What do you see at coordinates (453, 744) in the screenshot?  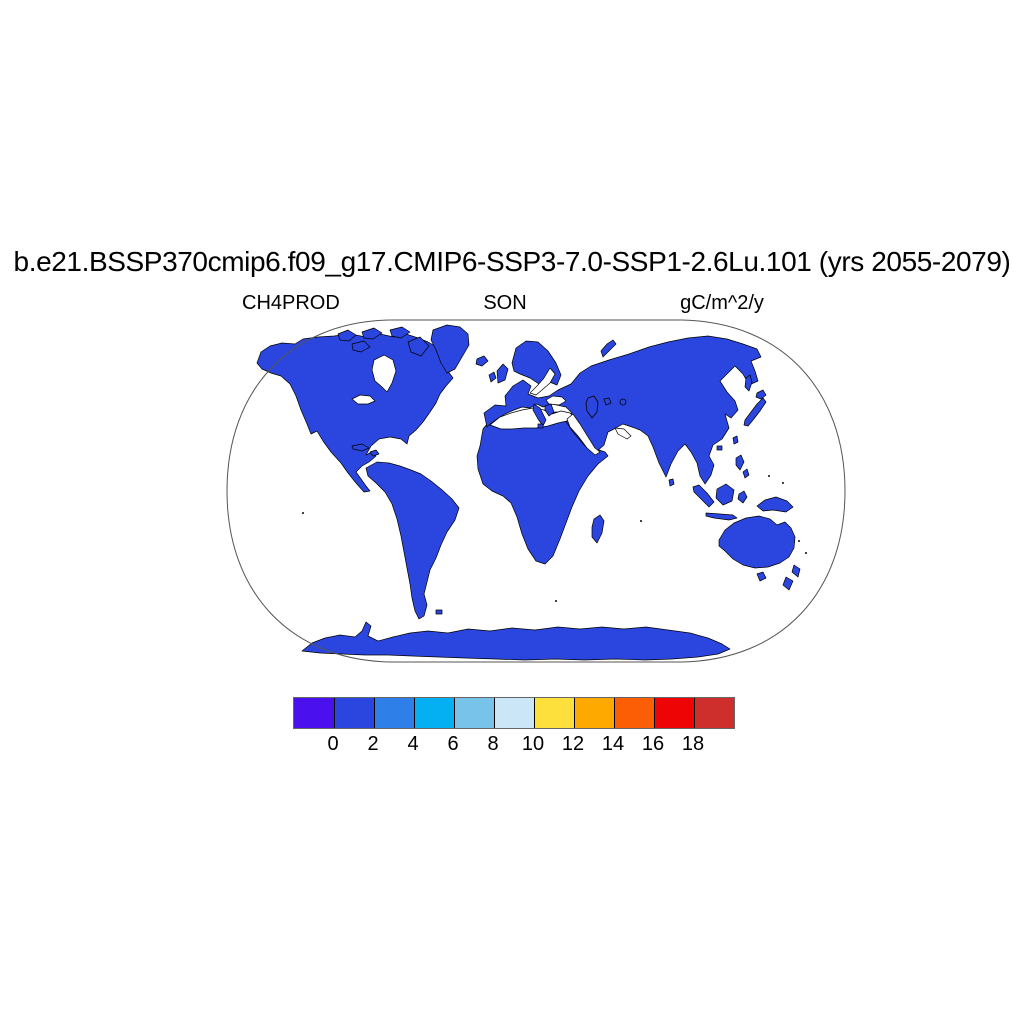 I see `colorbar-tick-label: 6` at bounding box center [453, 744].